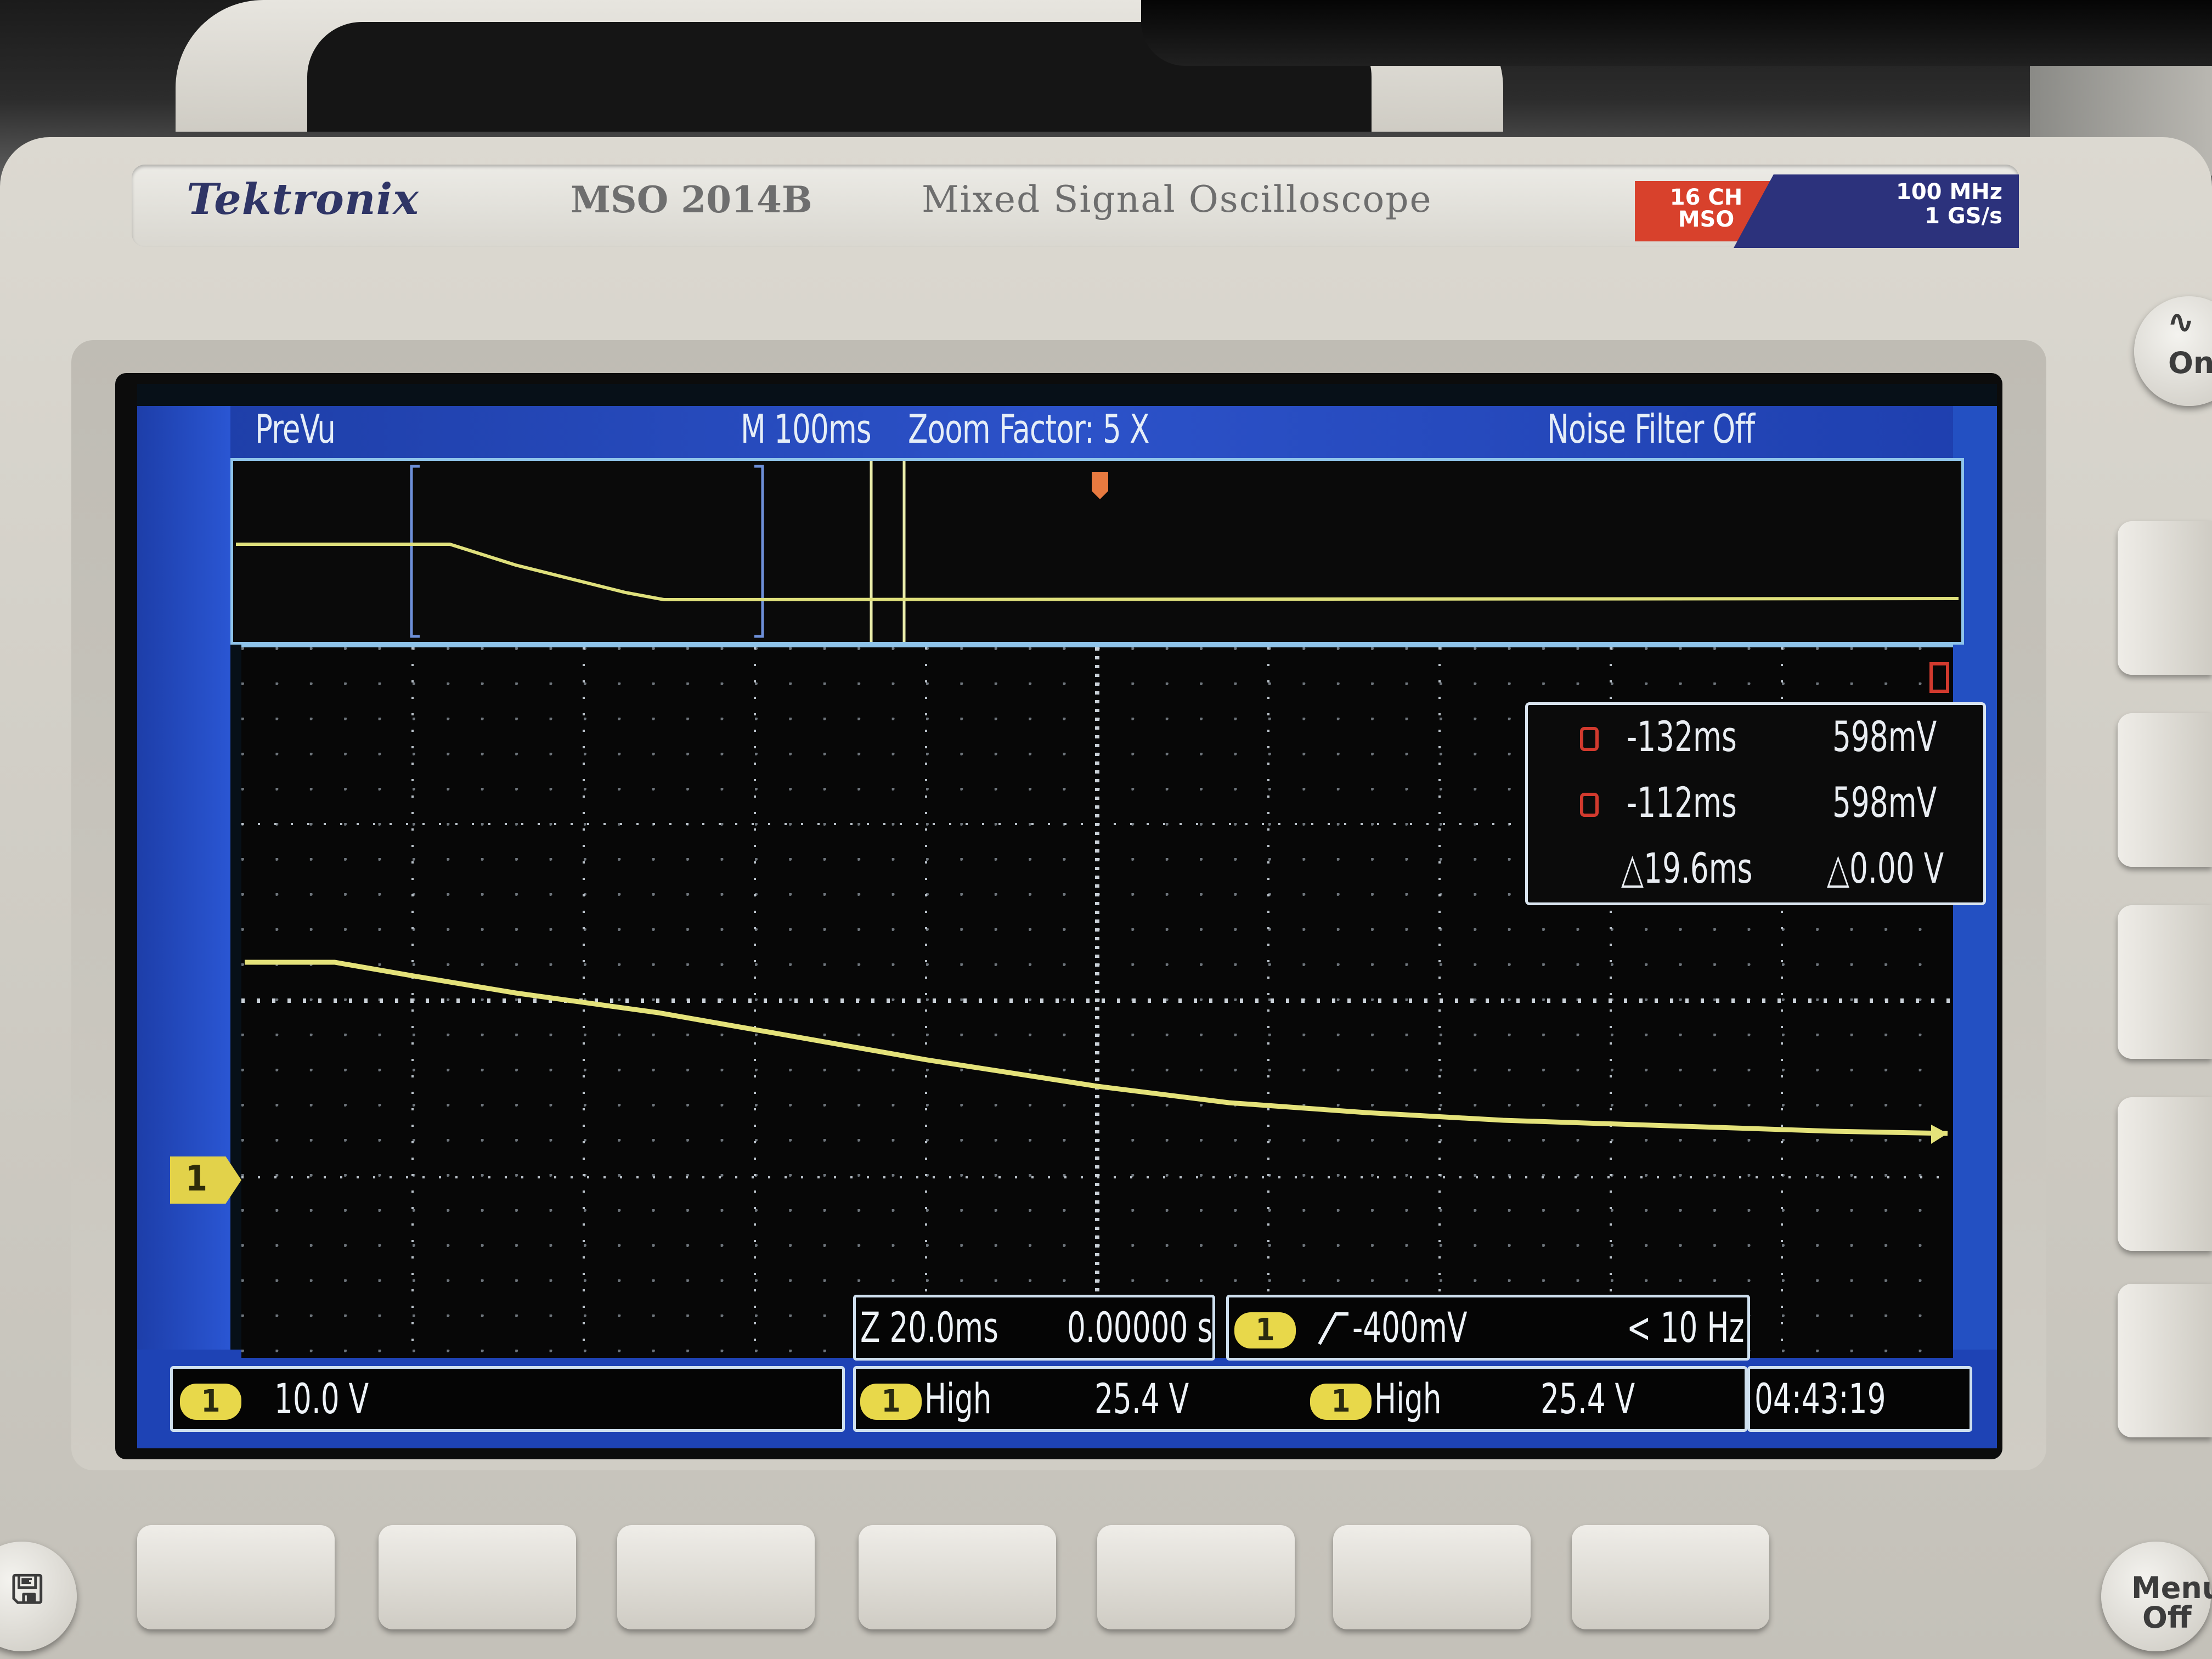  I want to click on meas1-channel-badge: 1, so click(891, 1402).